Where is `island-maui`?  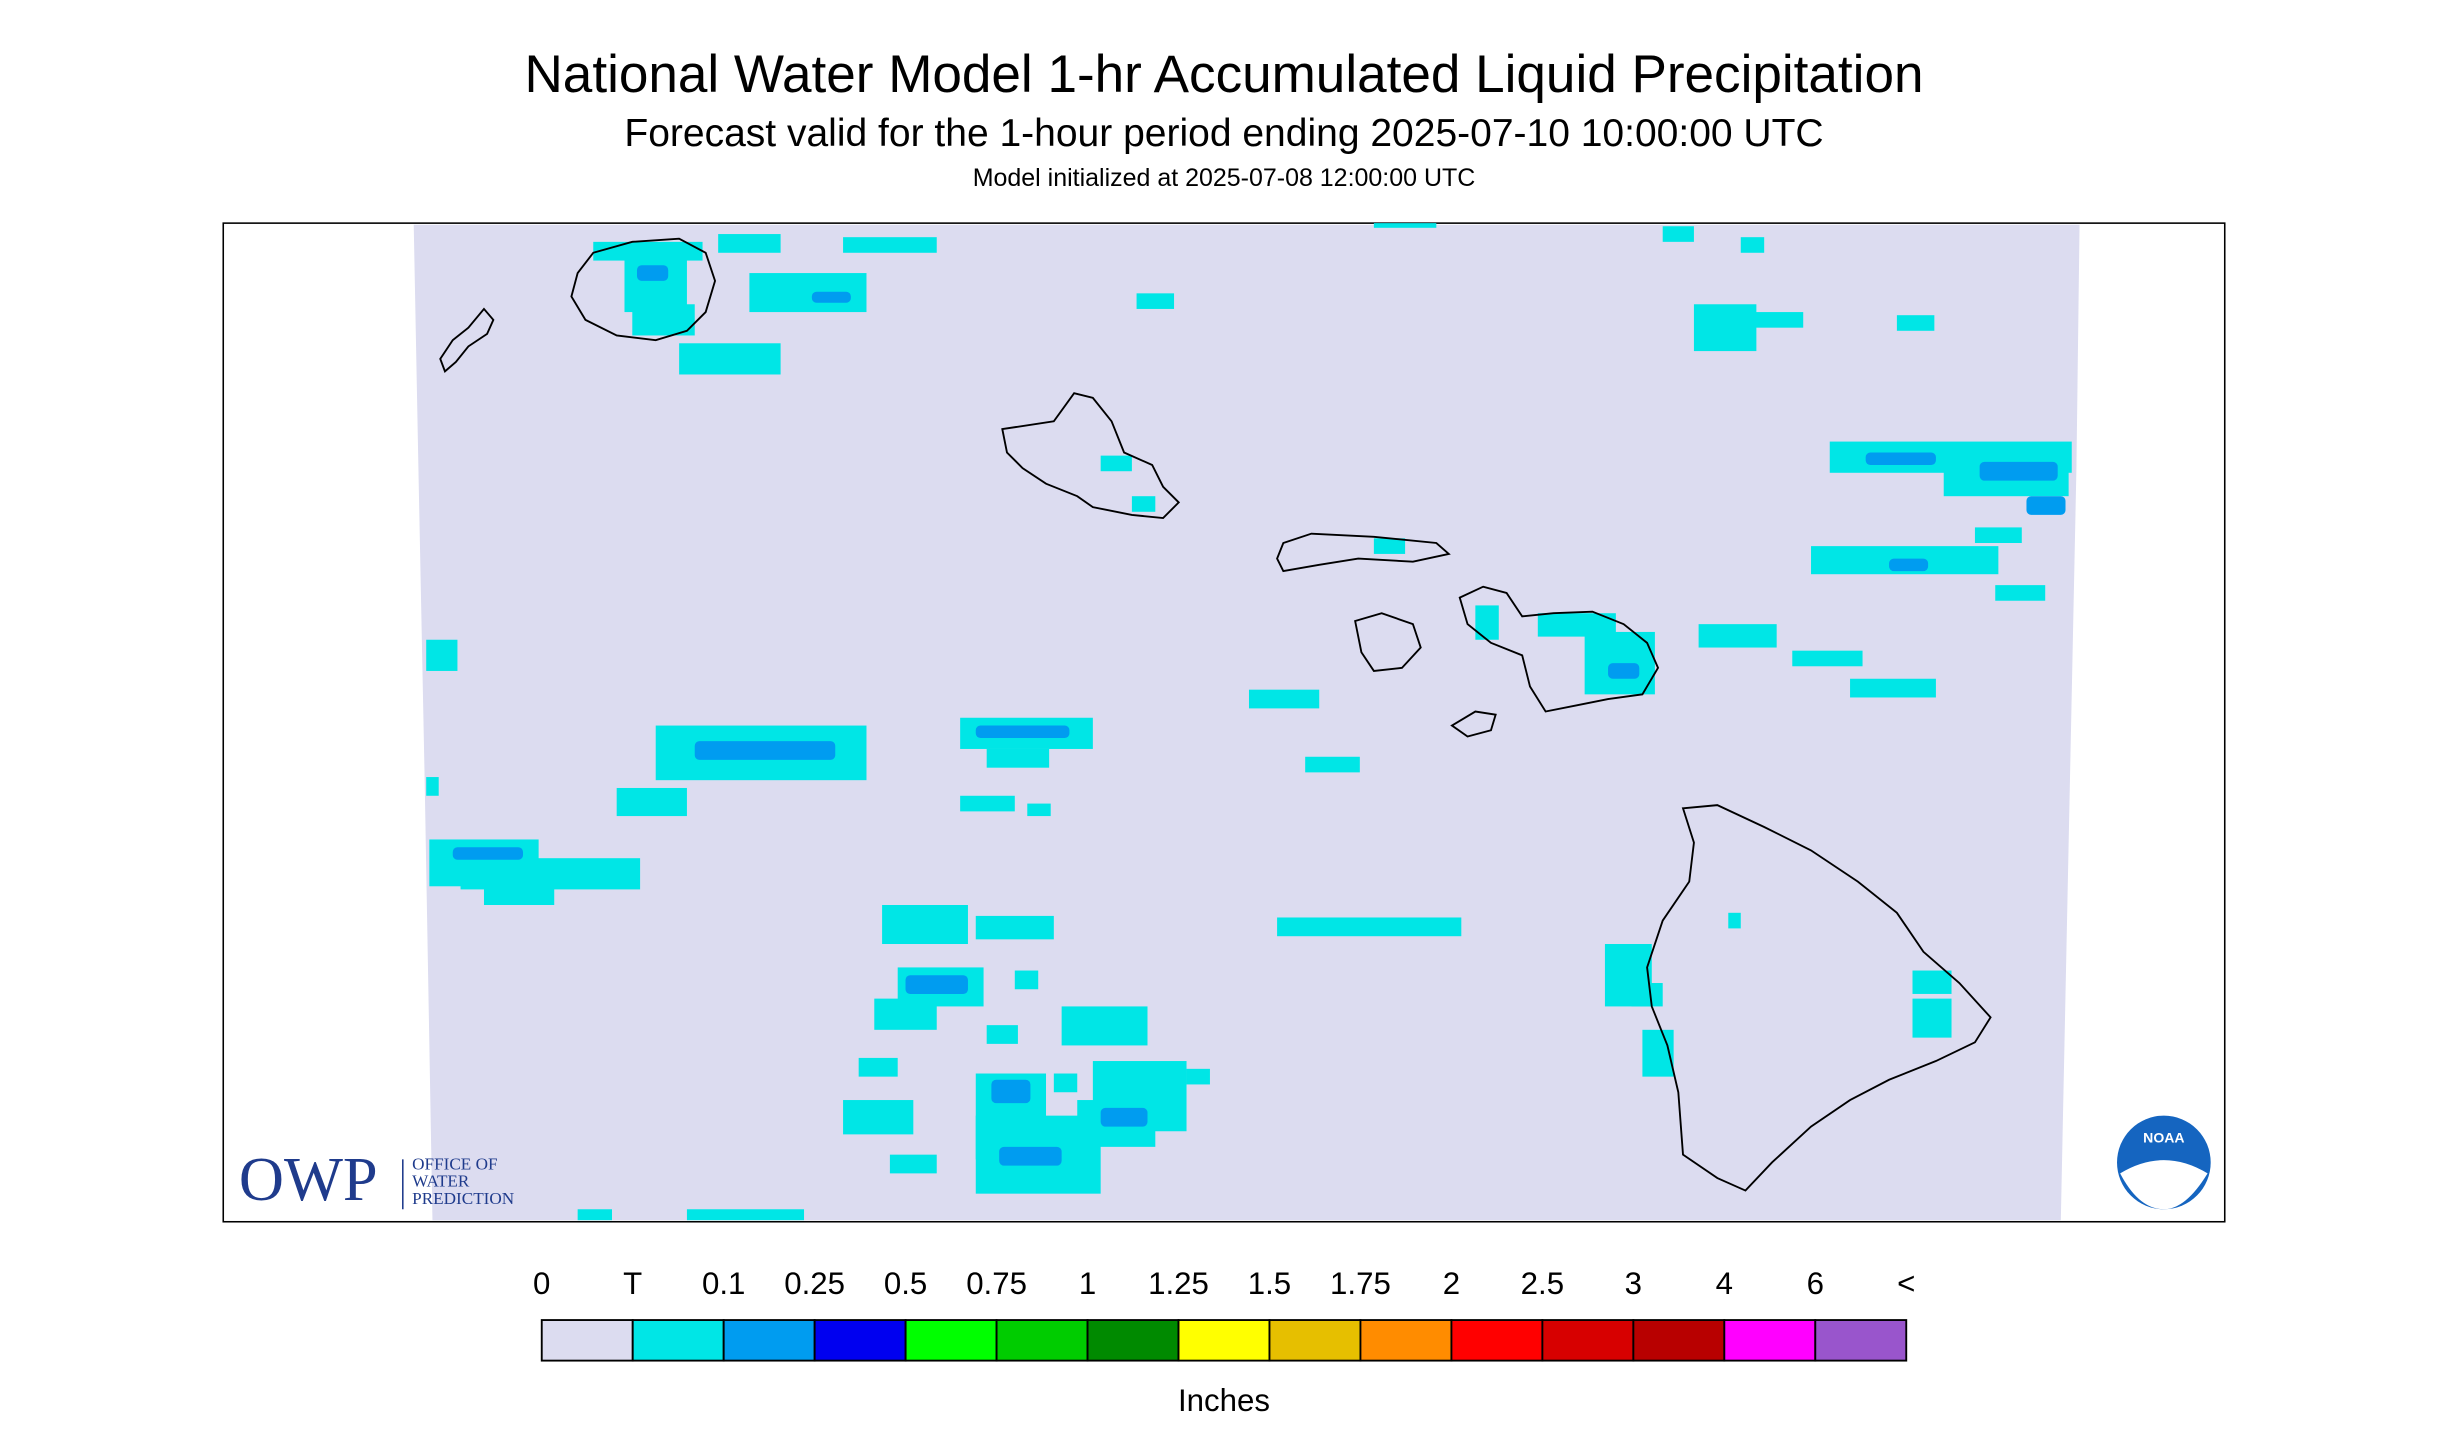
island-maui is located at coordinates (1559, 649).